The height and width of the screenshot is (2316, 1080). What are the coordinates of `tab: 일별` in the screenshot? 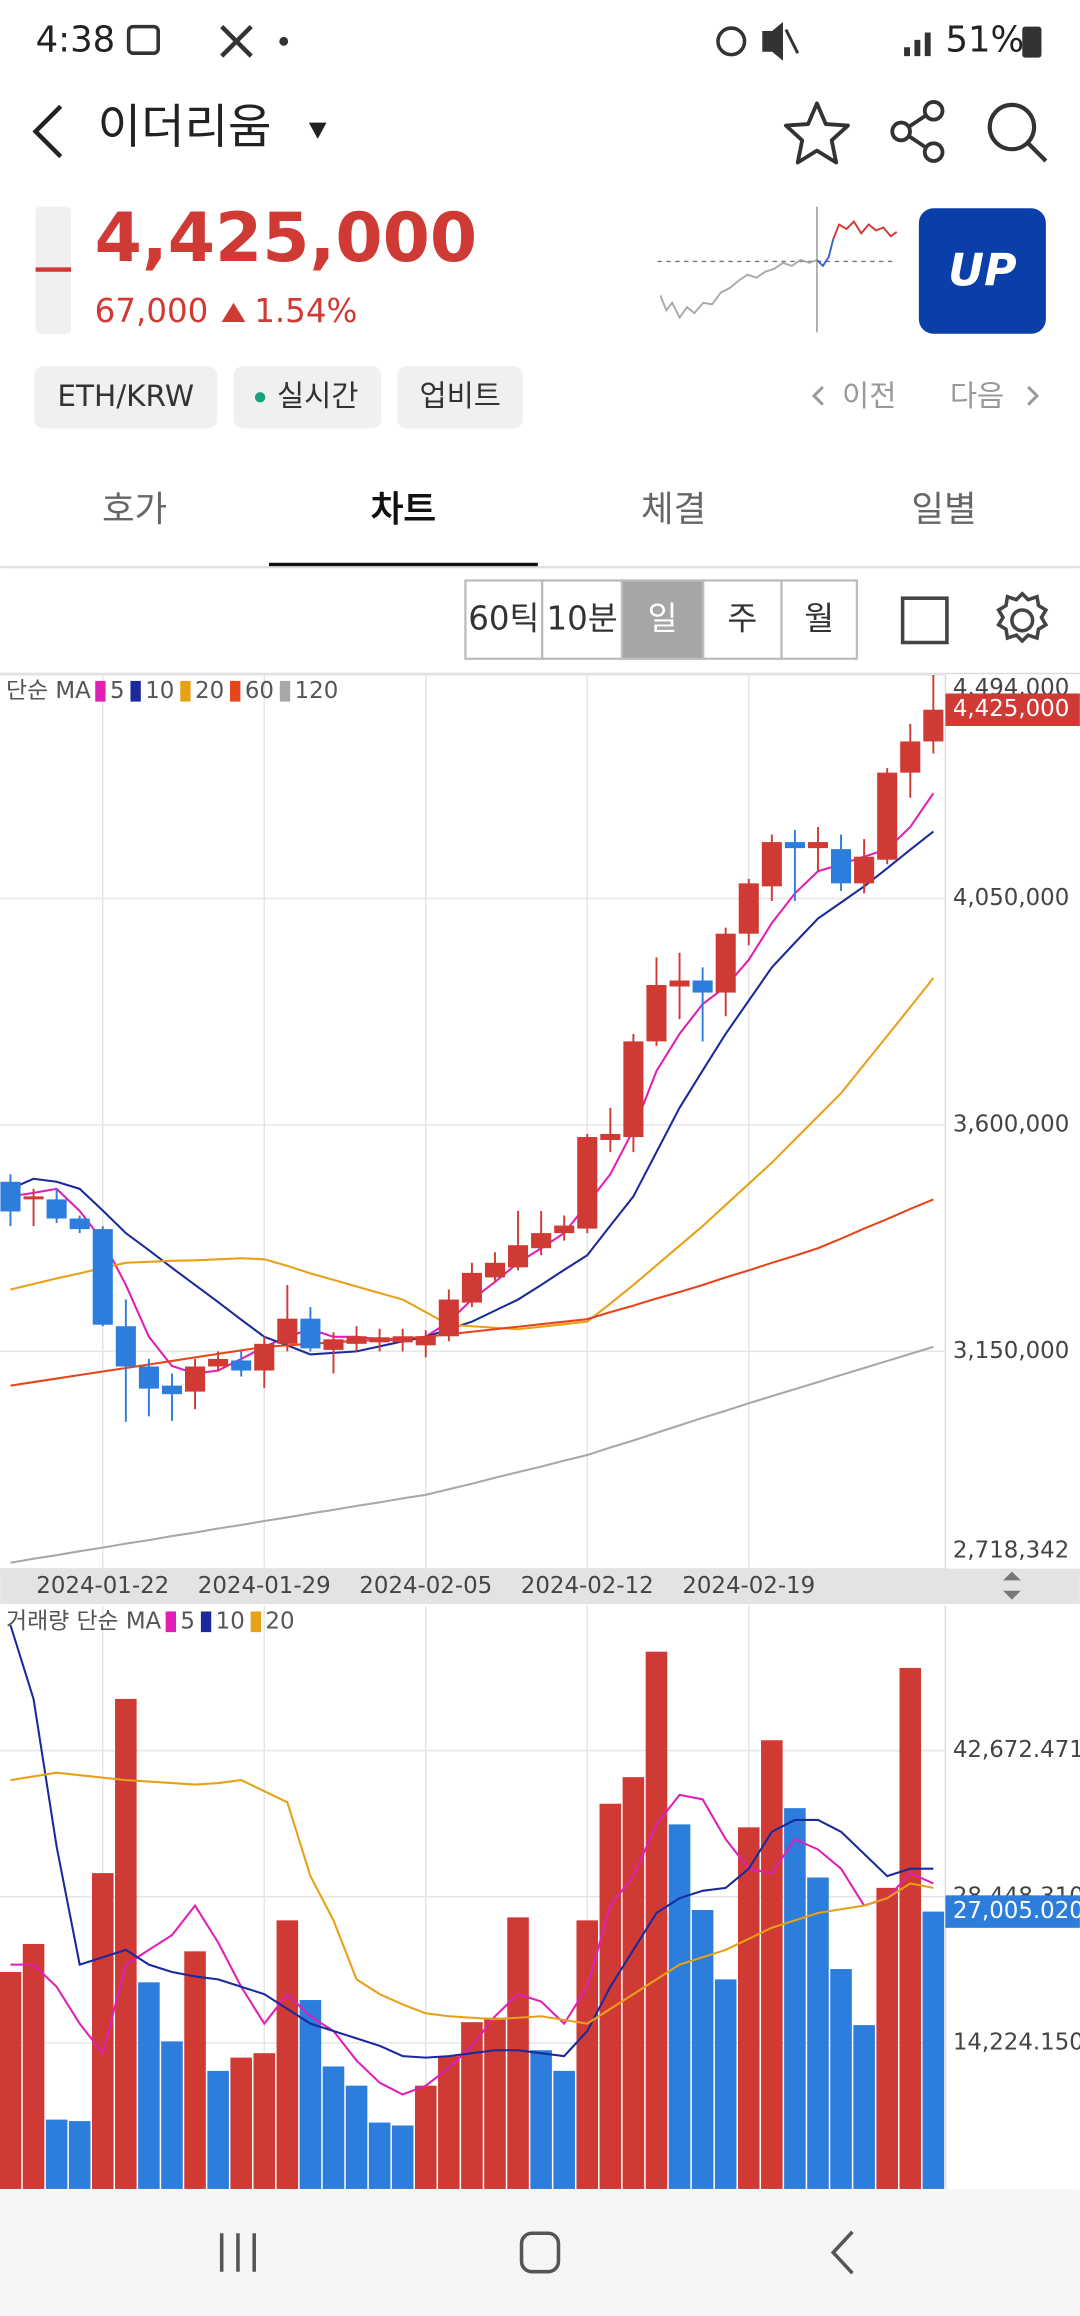 It's located at (943, 509).